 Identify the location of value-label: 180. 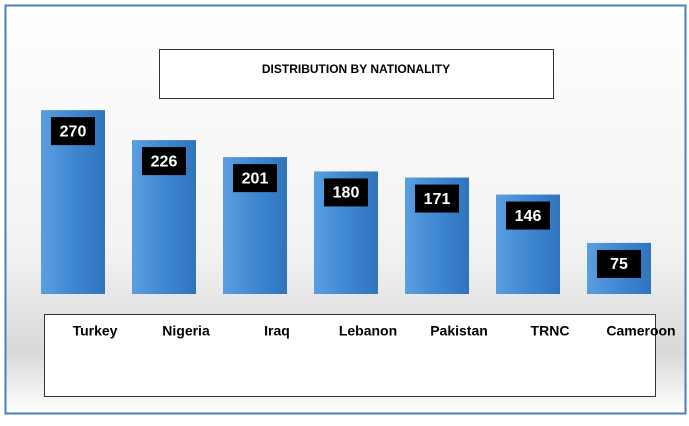
(346, 193).